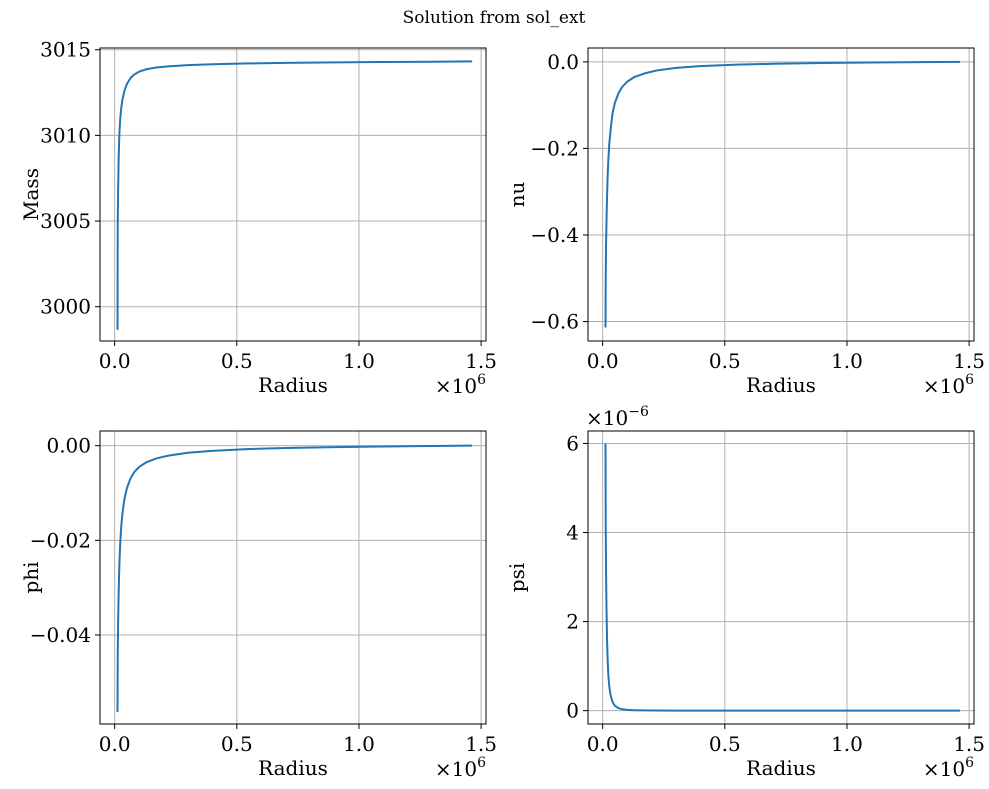  Describe the element at coordinates (65, 307) in the screenshot. I see `y-tick-label: 3000` at that location.